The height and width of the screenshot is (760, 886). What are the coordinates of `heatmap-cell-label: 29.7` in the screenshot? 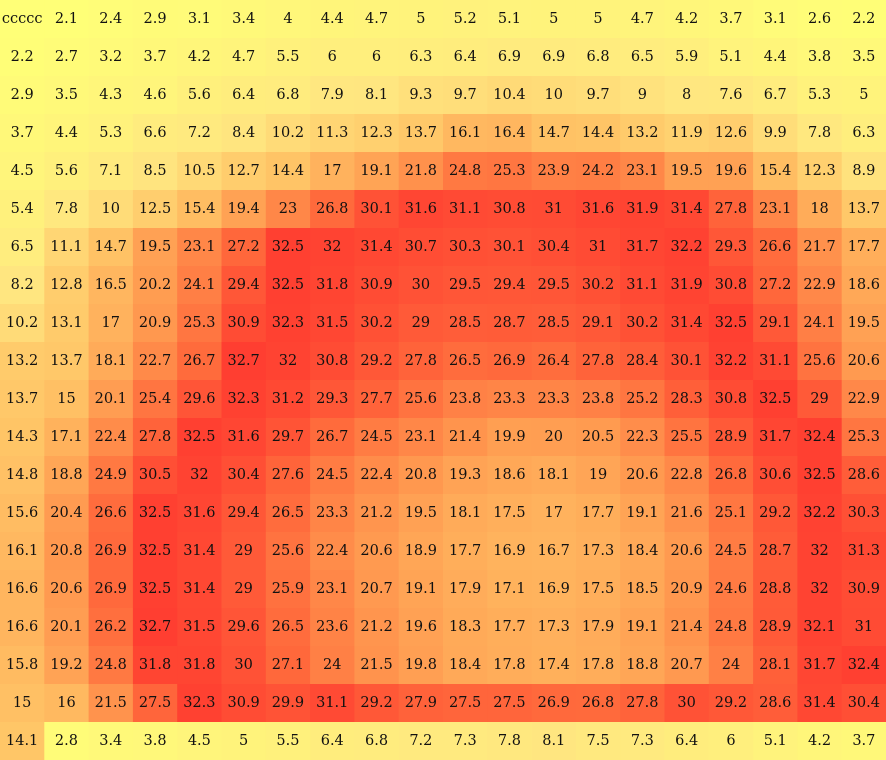 It's located at (288, 437).